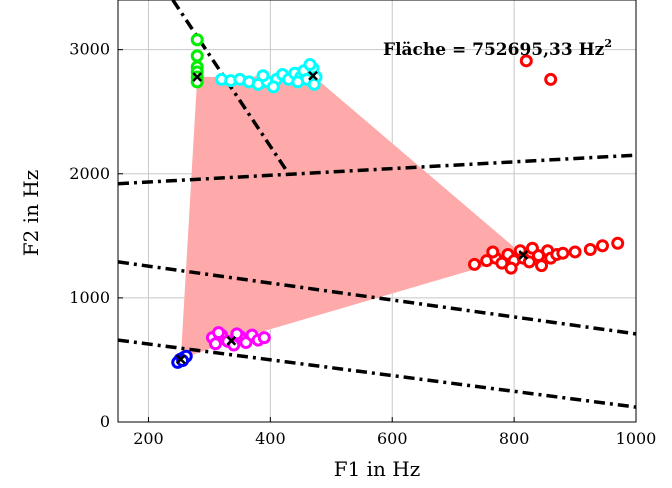 The width and height of the screenshot is (672, 488). I want to click on x-tick-label: 400, so click(270, 438).